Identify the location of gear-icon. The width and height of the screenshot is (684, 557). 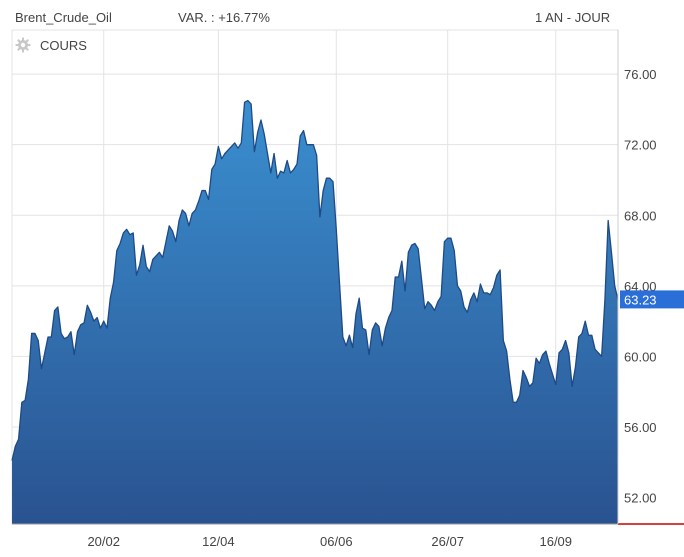
(23, 45).